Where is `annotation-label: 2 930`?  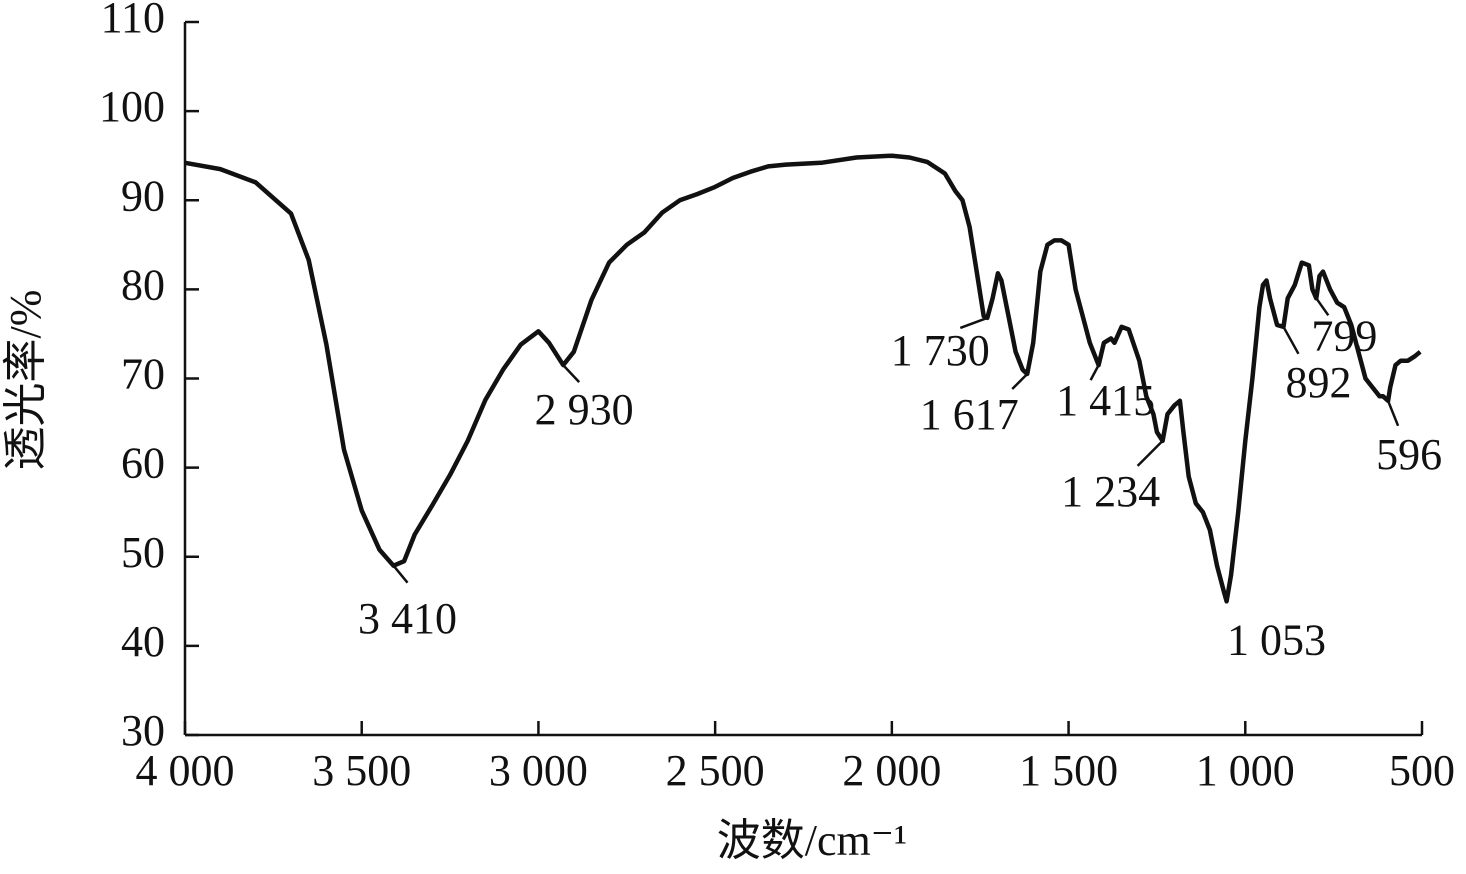 annotation-label: 2 930 is located at coordinates (584, 409).